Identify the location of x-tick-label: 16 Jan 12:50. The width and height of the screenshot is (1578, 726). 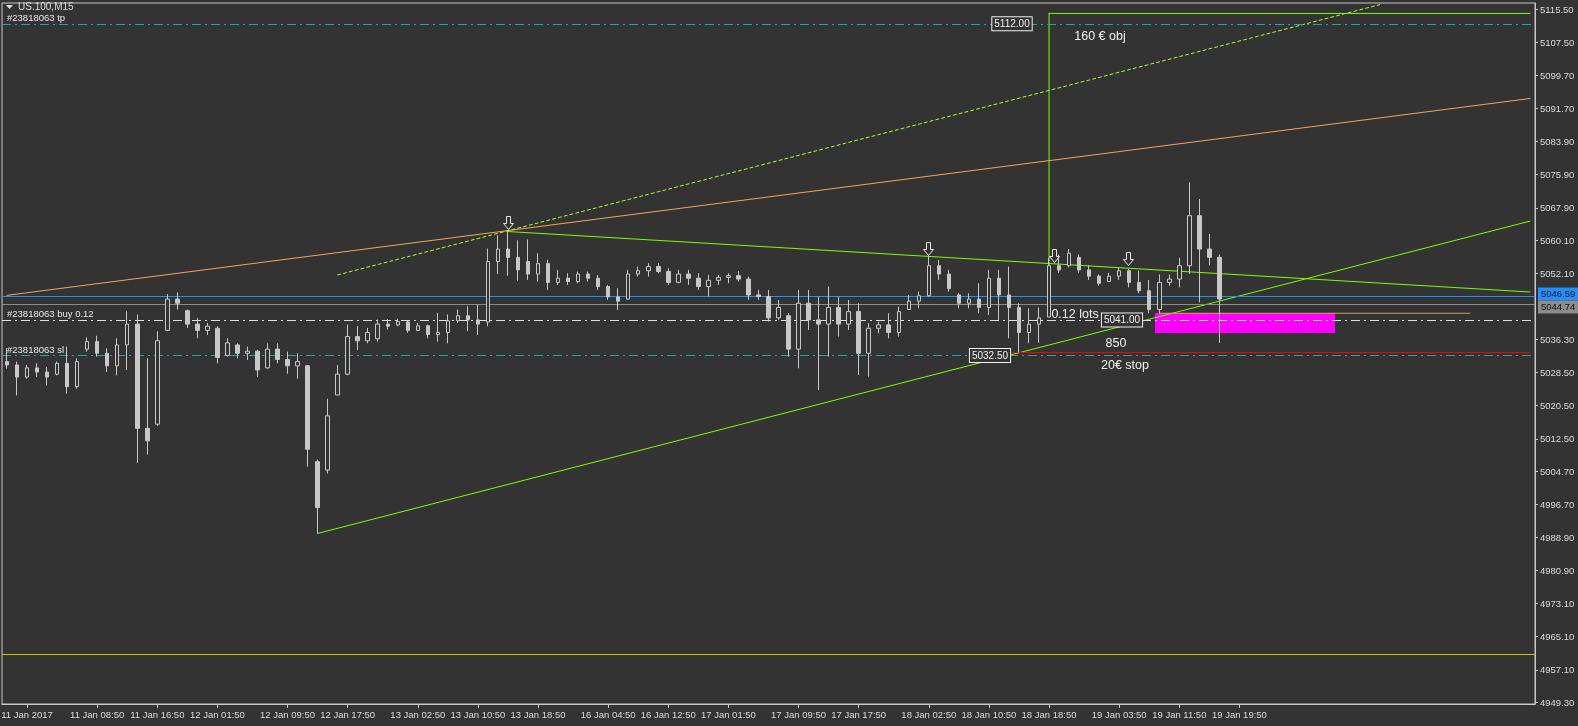
(668, 714).